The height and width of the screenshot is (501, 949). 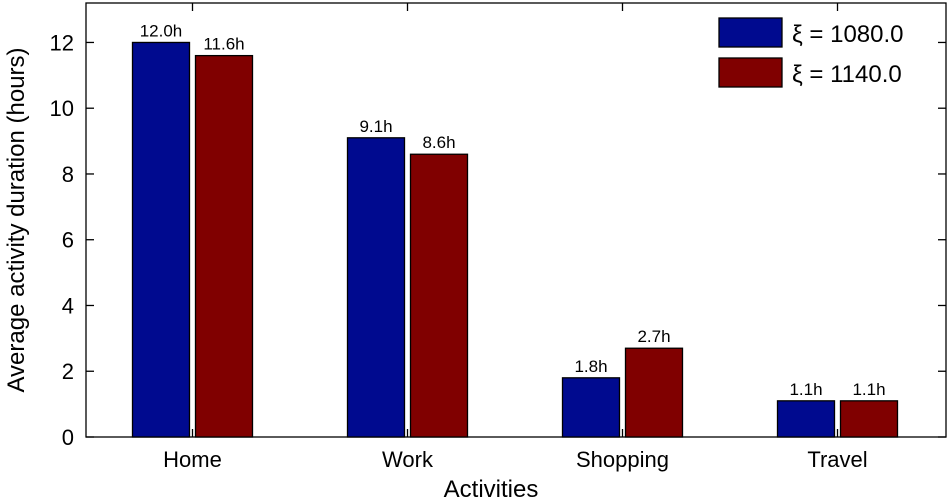 I want to click on x-tick-label: Home, so click(x=192, y=459).